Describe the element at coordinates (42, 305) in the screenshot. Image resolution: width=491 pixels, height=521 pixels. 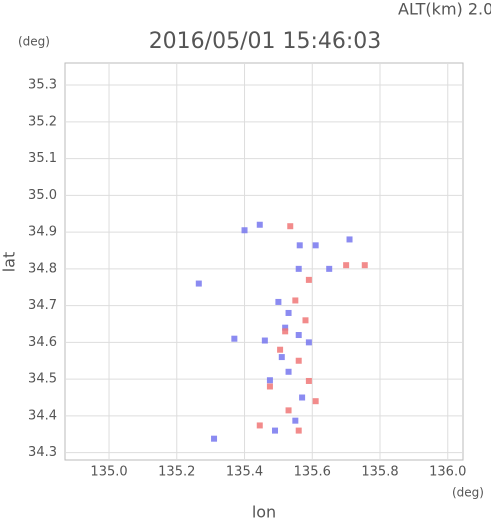
I see `y-tick-label: 34.7` at that location.